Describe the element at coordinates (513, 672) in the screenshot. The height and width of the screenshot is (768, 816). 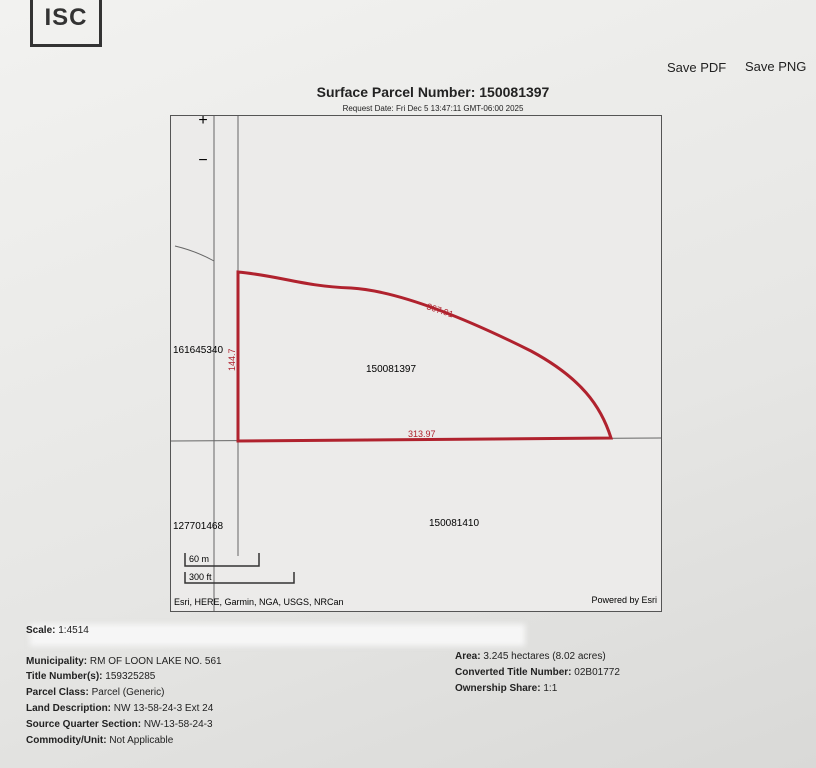
I see `detail-label: Converted Title Number:` at that location.